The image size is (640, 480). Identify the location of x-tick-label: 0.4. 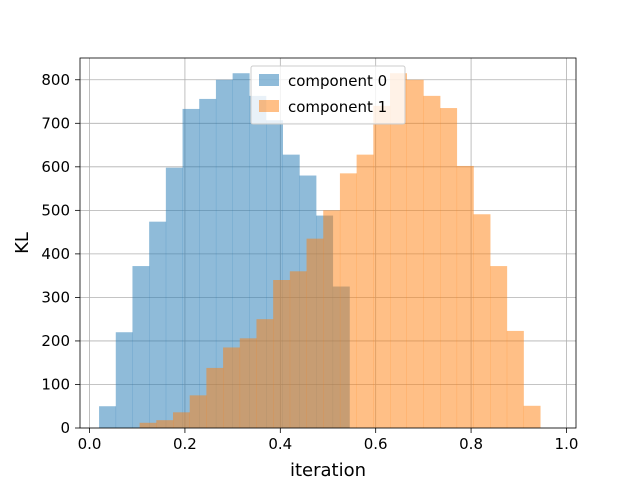
(280, 444).